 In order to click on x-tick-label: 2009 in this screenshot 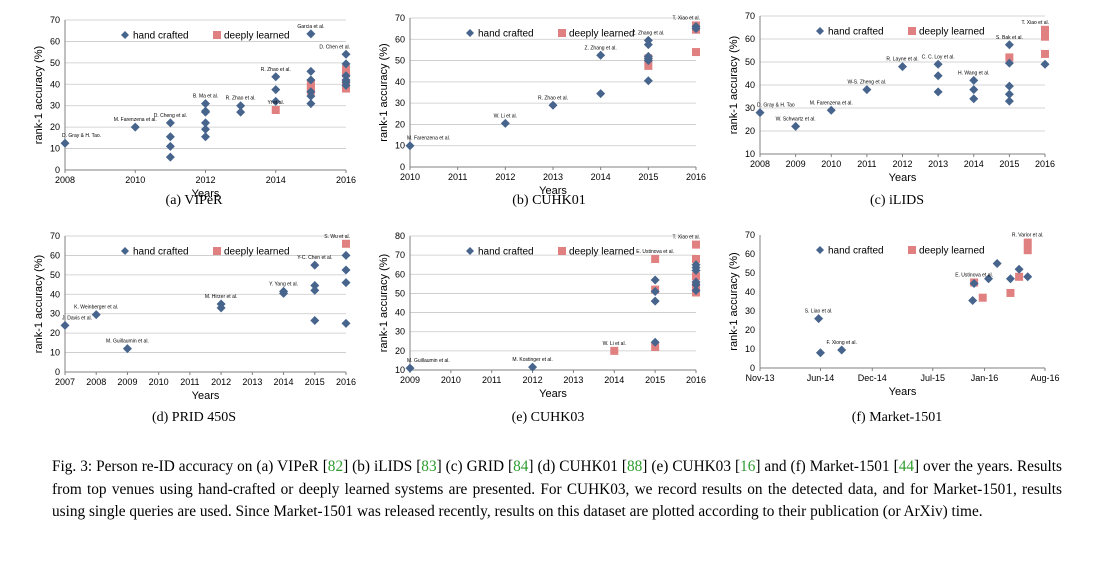, I will do `click(410, 380)`.